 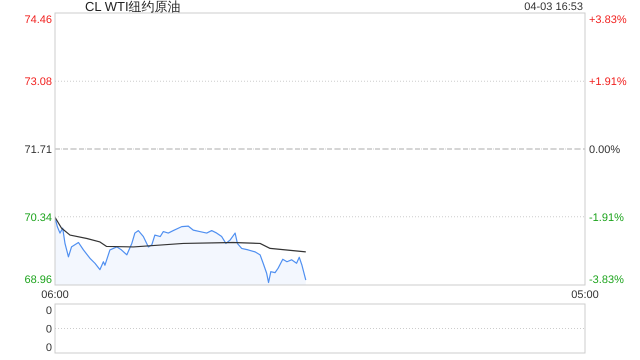 What do you see at coordinates (608, 82) in the screenshot?
I see `y2-tick-label: +1.91%` at bounding box center [608, 82].